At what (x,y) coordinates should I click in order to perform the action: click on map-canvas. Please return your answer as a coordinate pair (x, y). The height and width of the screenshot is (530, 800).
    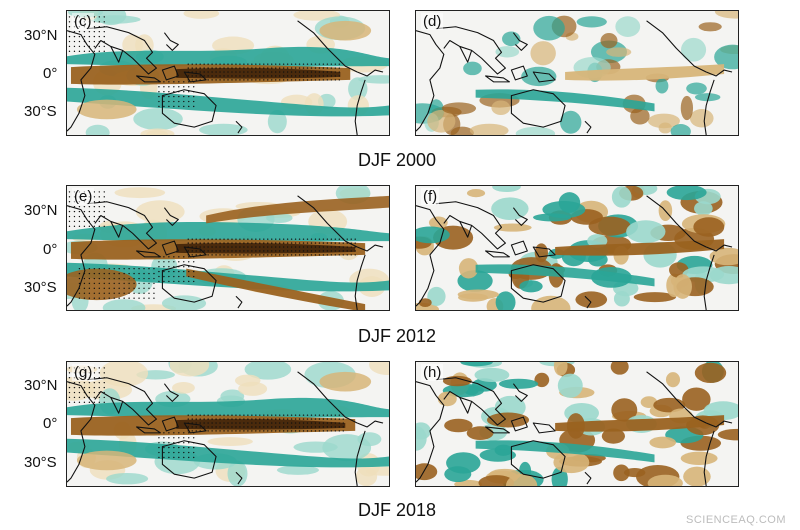
    Looking at the image, I should click on (577, 73).